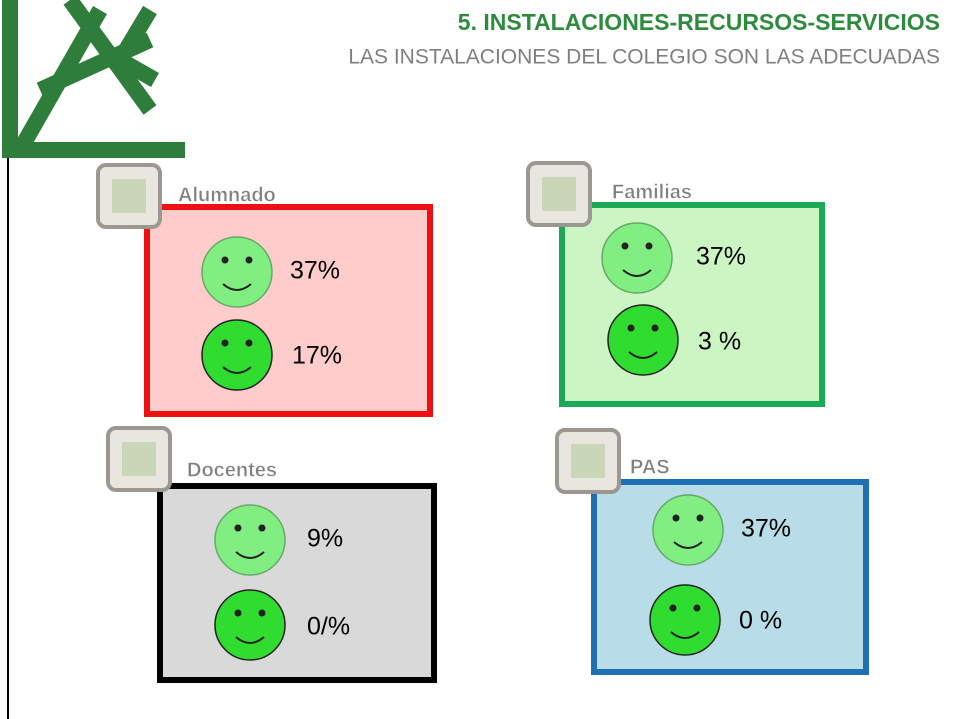 This screenshot has height=719, width=960. Describe the element at coordinates (760, 621) in the screenshot. I see `percentage: 0 %` at that location.